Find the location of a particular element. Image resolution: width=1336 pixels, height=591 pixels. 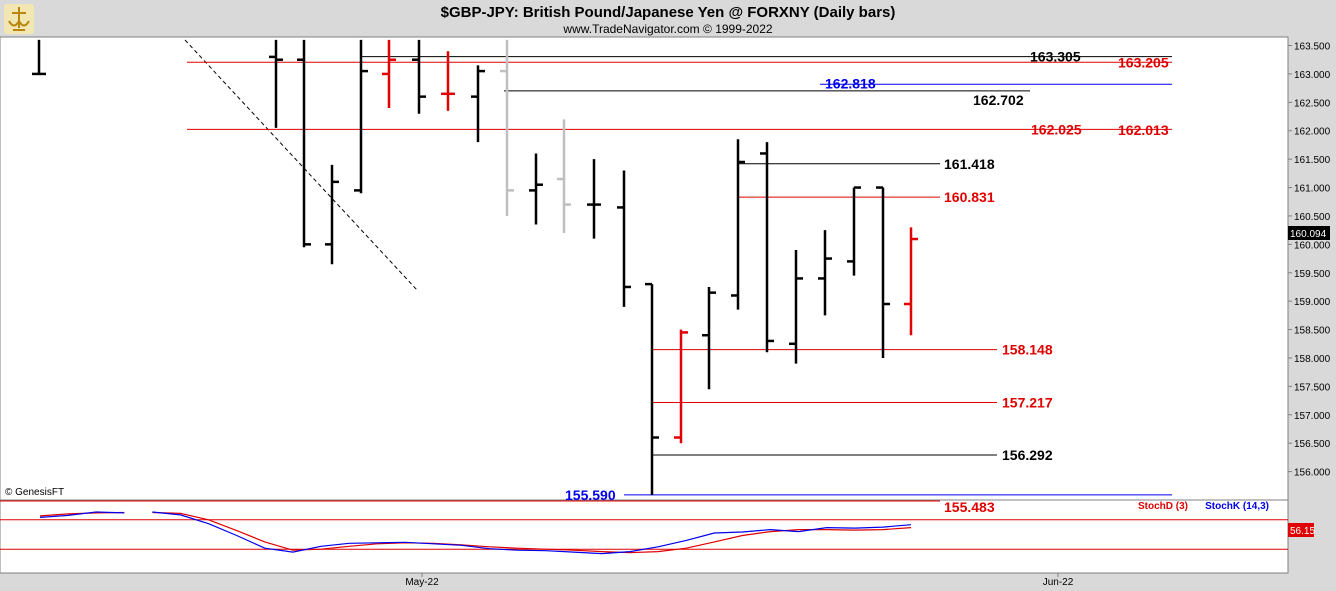

level-label: 162.818 is located at coordinates (850, 83).